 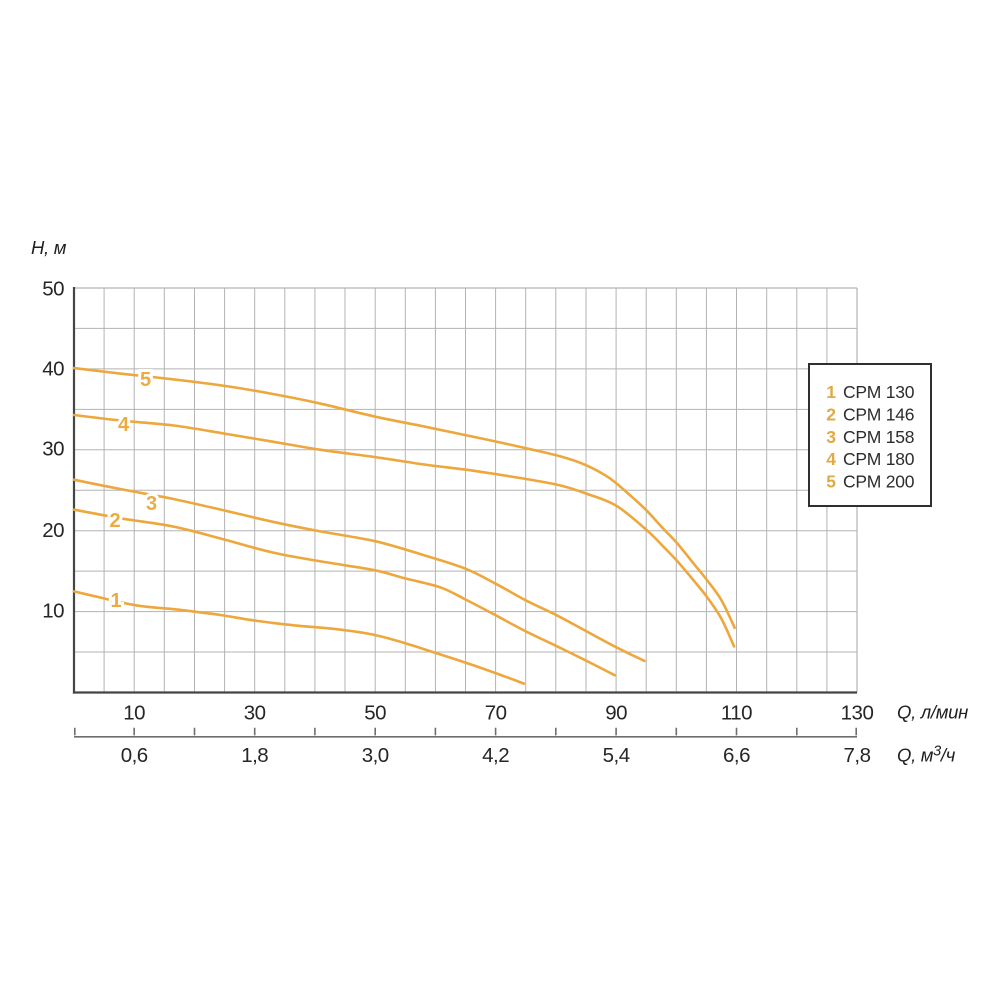 I want to click on svg-text: Q, л/мин, so click(x=932, y=712).